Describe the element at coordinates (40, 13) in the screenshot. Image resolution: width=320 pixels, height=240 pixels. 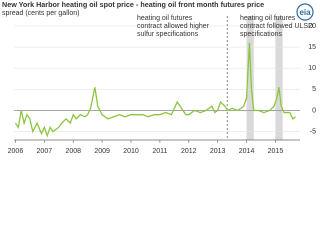
I see `chart-subtitle: spread (cents per gallon)` at that location.